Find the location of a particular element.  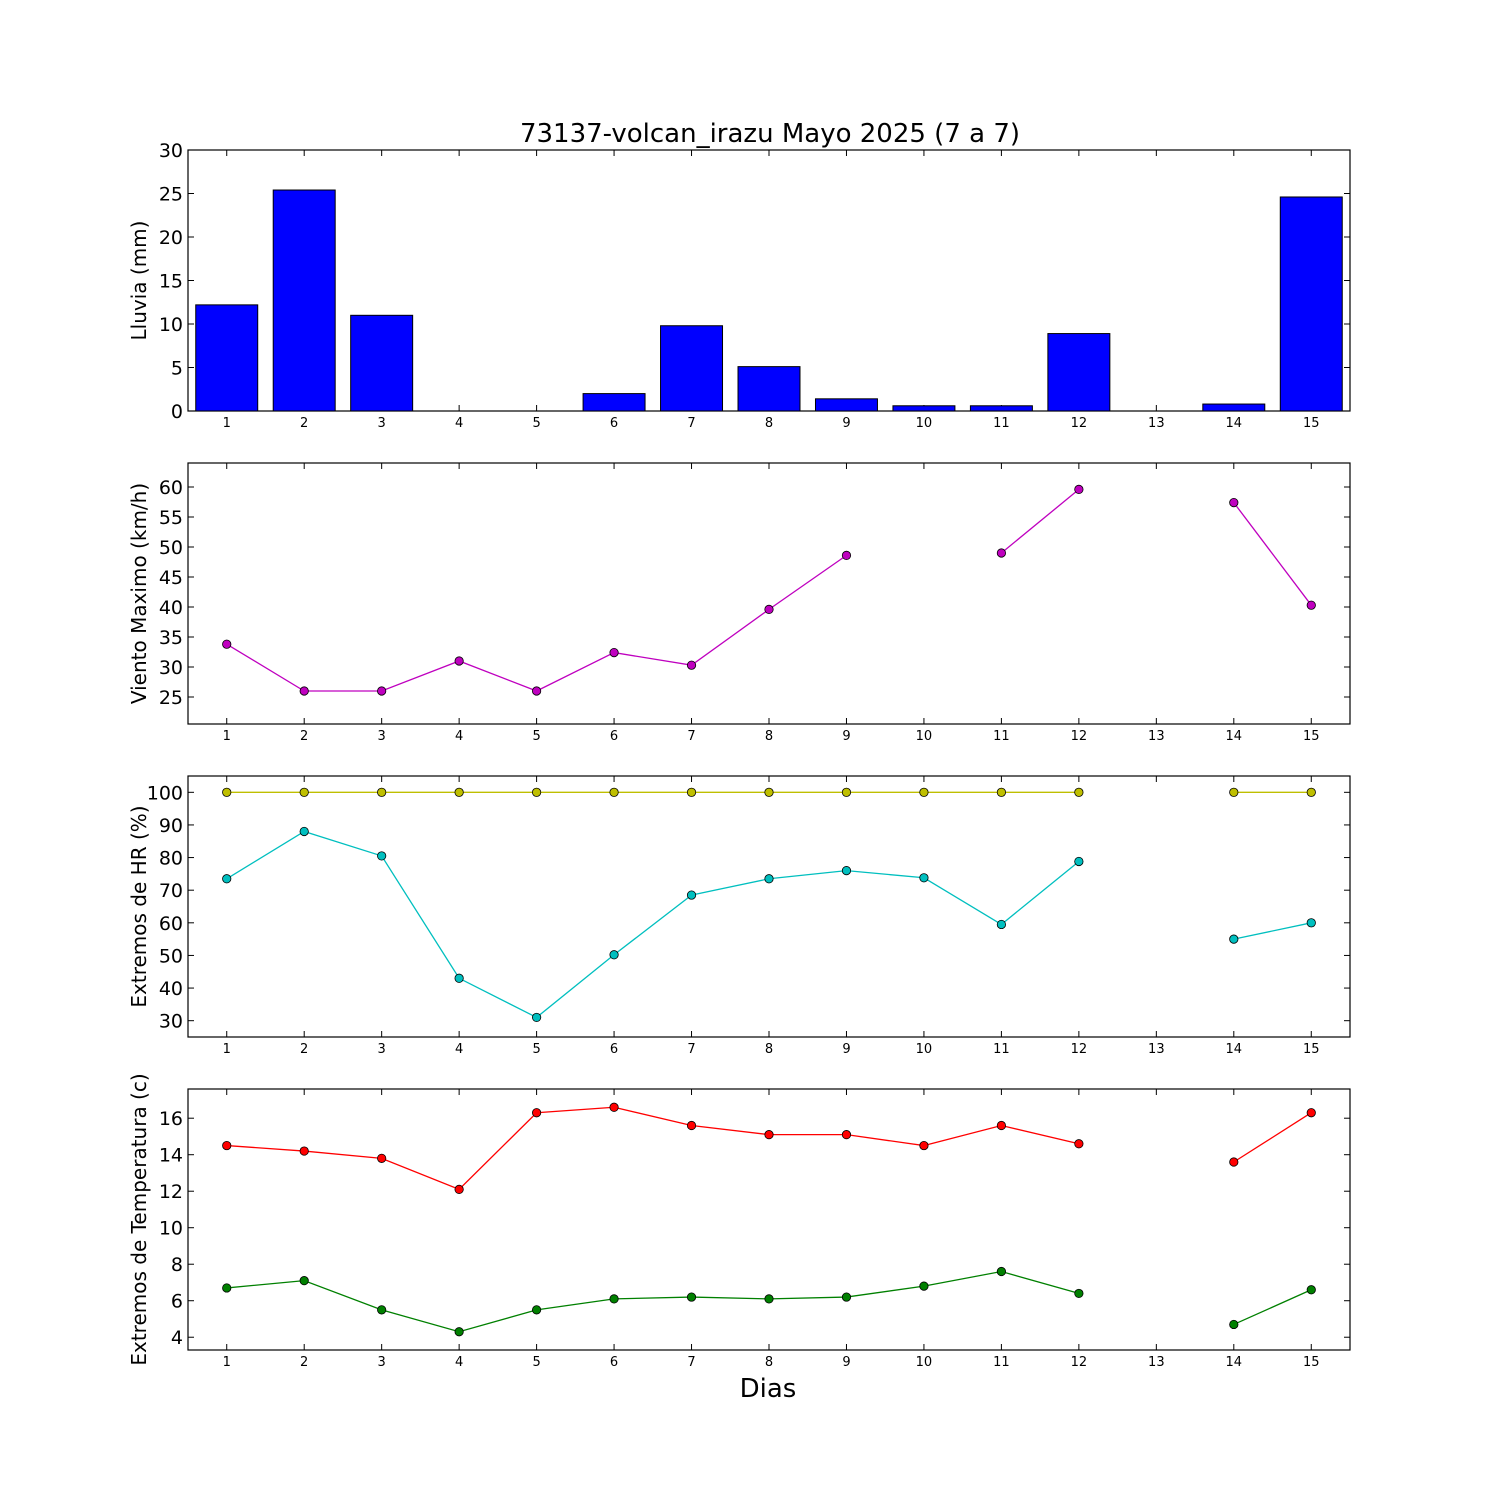

x-tick-label: 10 is located at coordinates (924, 1362).